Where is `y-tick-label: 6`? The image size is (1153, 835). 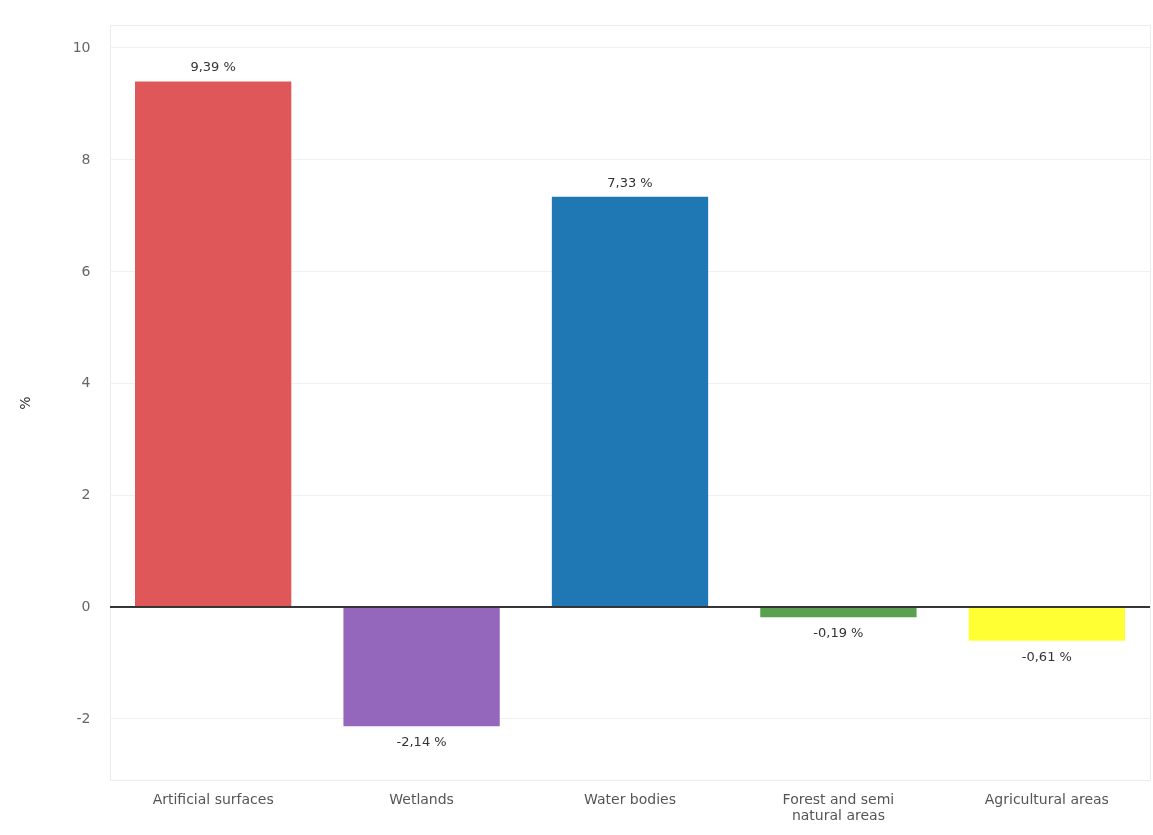 y-tick-label: 6 is located at coordinates (86, 270).